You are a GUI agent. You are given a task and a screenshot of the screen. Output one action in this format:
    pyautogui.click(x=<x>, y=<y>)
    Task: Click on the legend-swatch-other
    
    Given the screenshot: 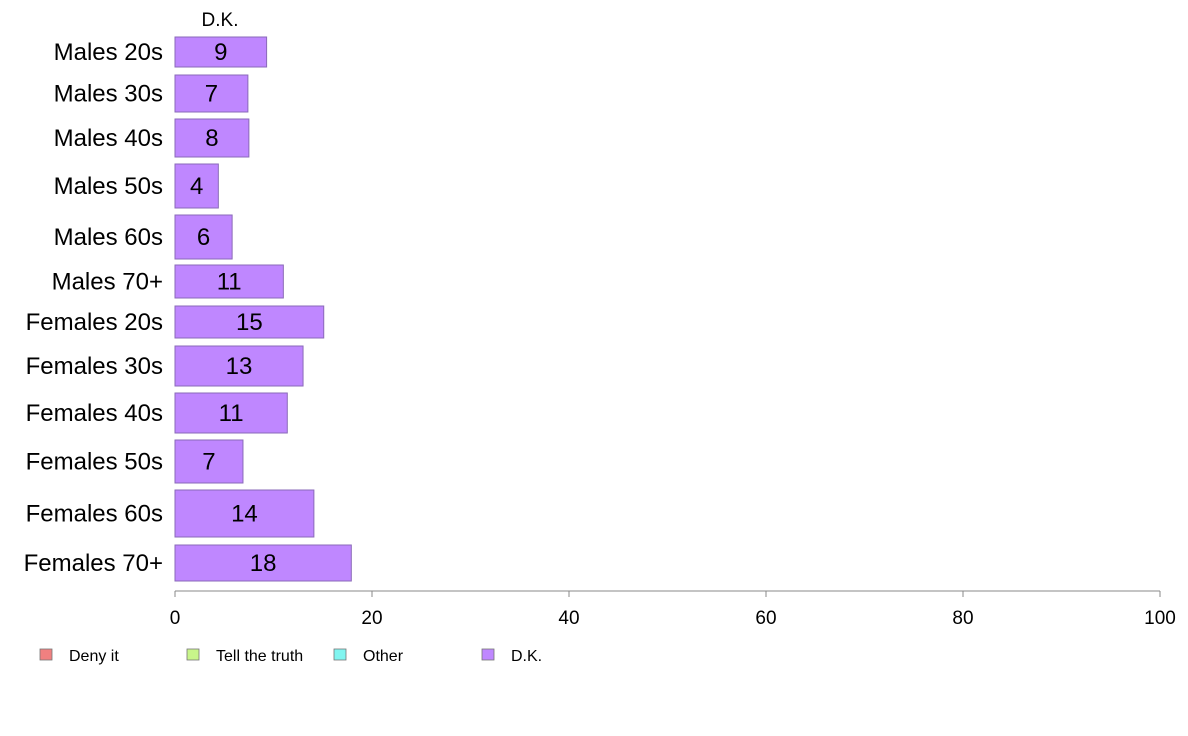 What is the action you would take?
    pyautogui.click(x=340, y=654)
    